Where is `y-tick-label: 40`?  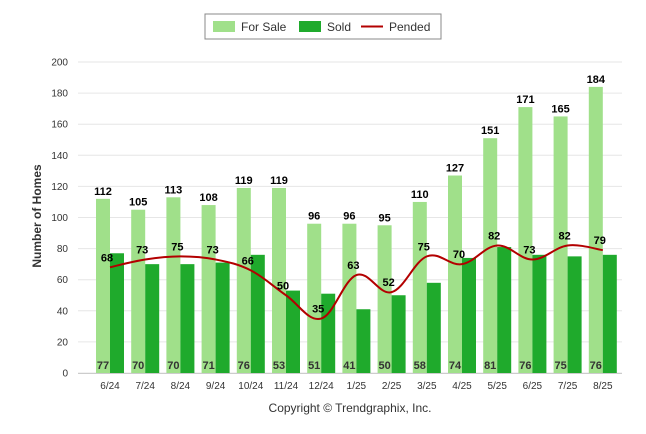
y-tick-label: 40 is located at coordinates (63, 311).